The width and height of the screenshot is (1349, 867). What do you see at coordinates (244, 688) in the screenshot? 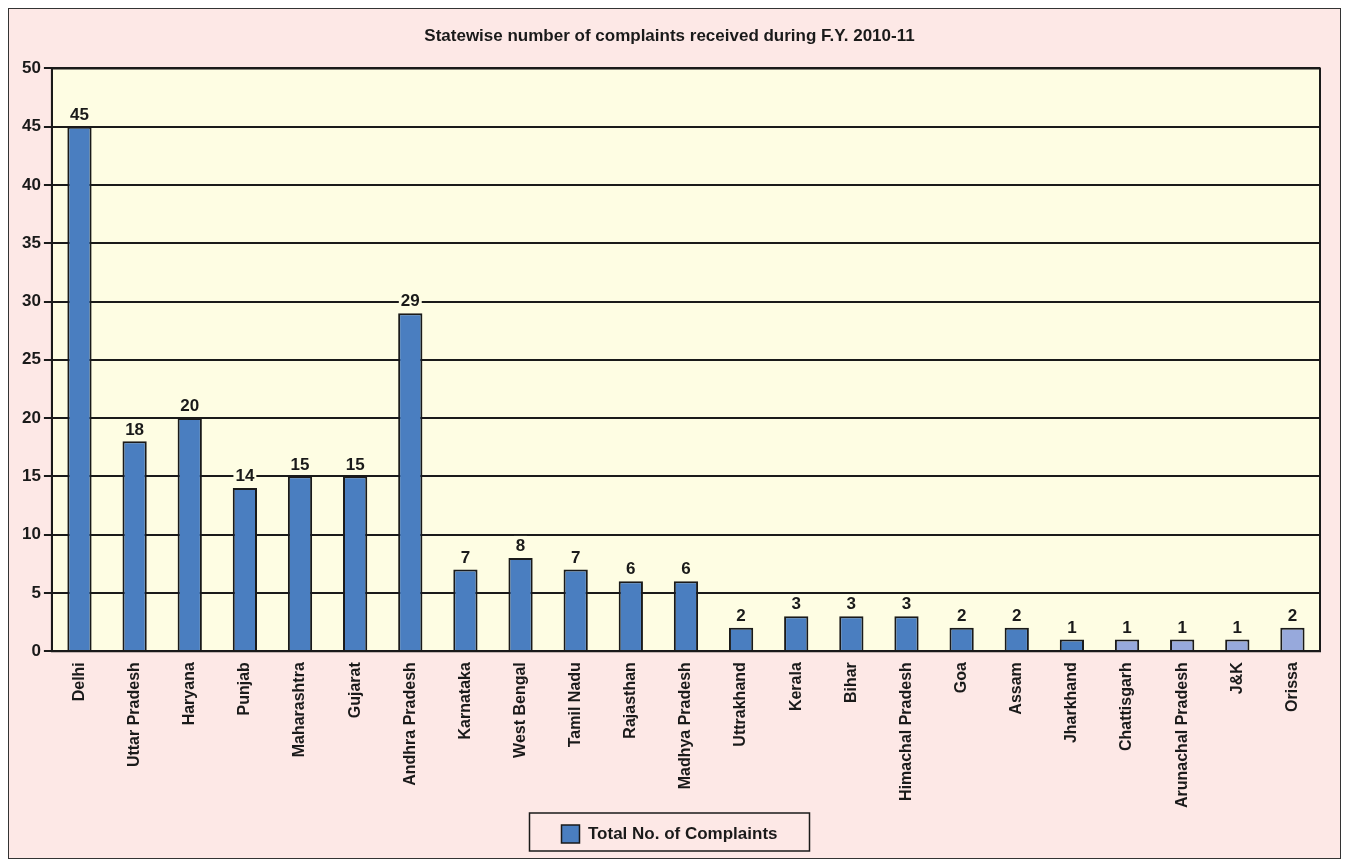
I see `x-tick-label: Punjab` at bounding box center [244, 688].